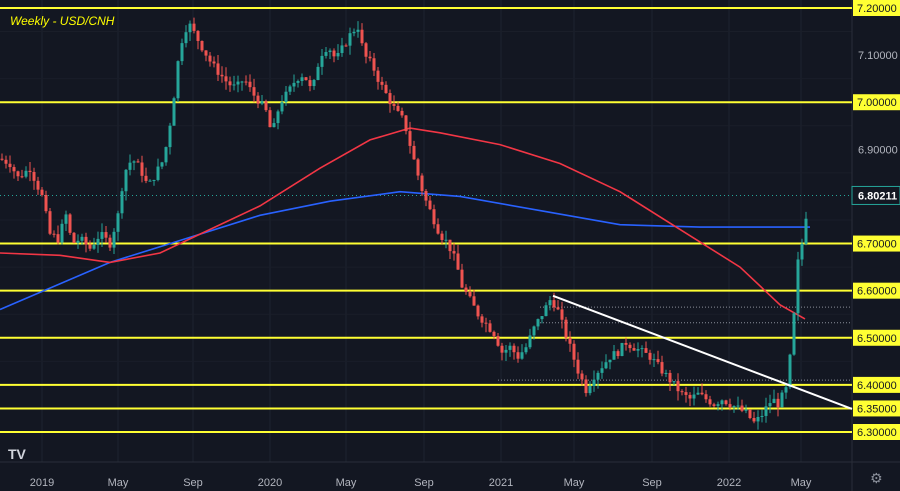 The height and width of the screenshot is (491, 900). What do you see at coordinates (42, 483) in the screenshot?
I see `x-tick-label: 2019` at bounding box center [42, 483].